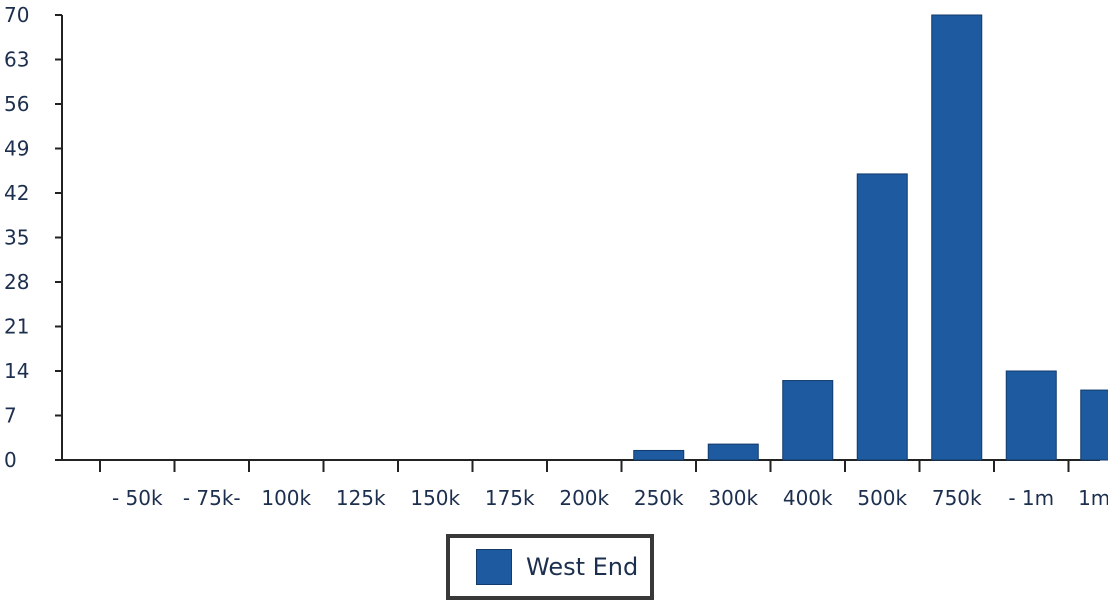  Describe the element at coordinates (659, 498) in the screenshot. I see `x-tick-label: 250k` at that location.